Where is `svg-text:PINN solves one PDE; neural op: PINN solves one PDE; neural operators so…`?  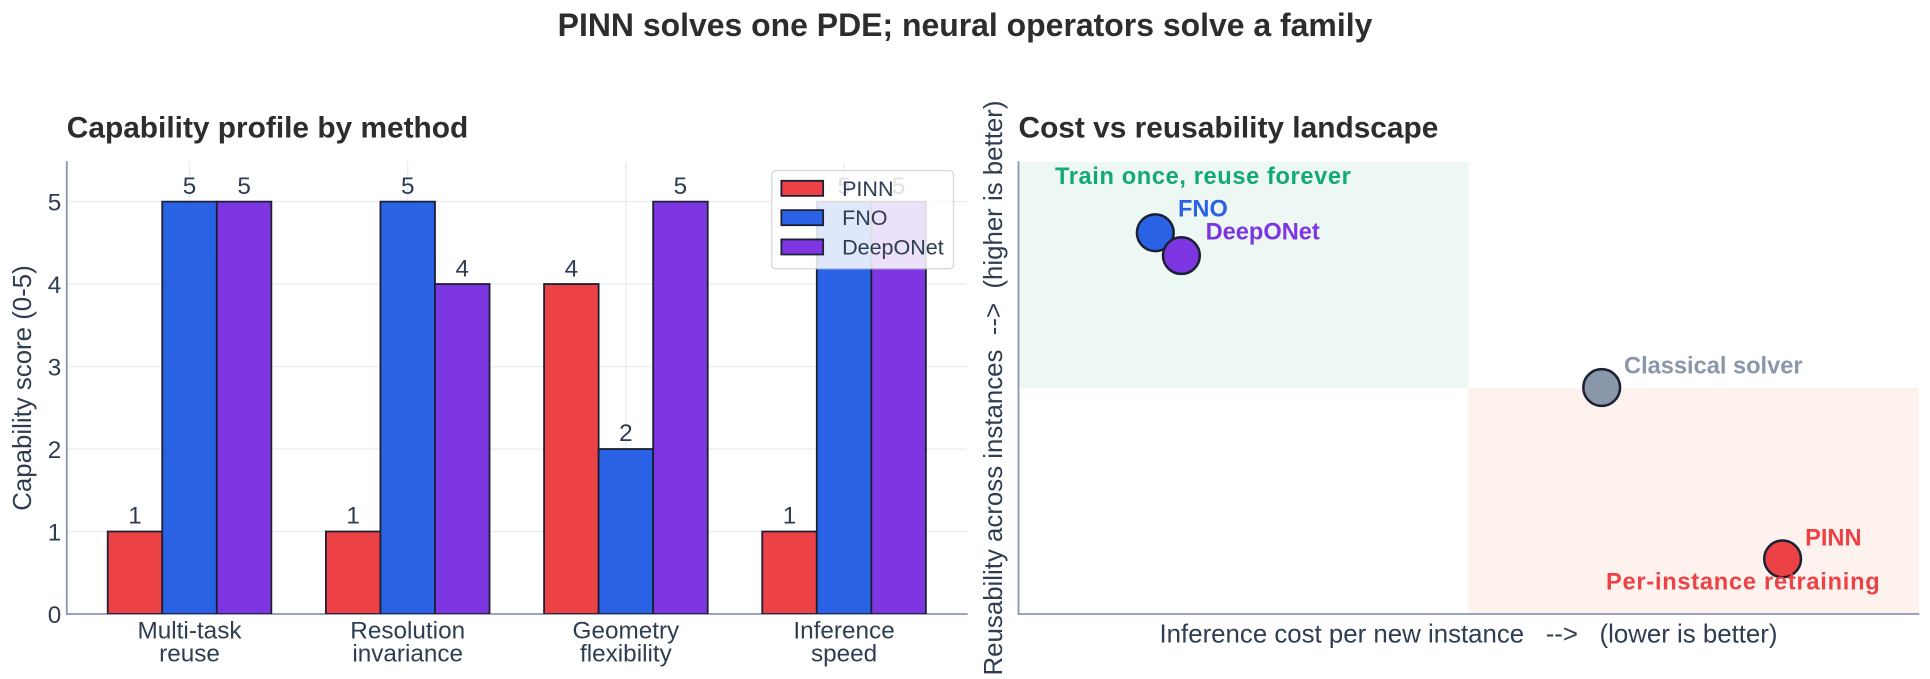
svg-text:PINN solves one PDE; neural op: PINN solves one PDE; neural operators so… is located at coordinates (965, 25).